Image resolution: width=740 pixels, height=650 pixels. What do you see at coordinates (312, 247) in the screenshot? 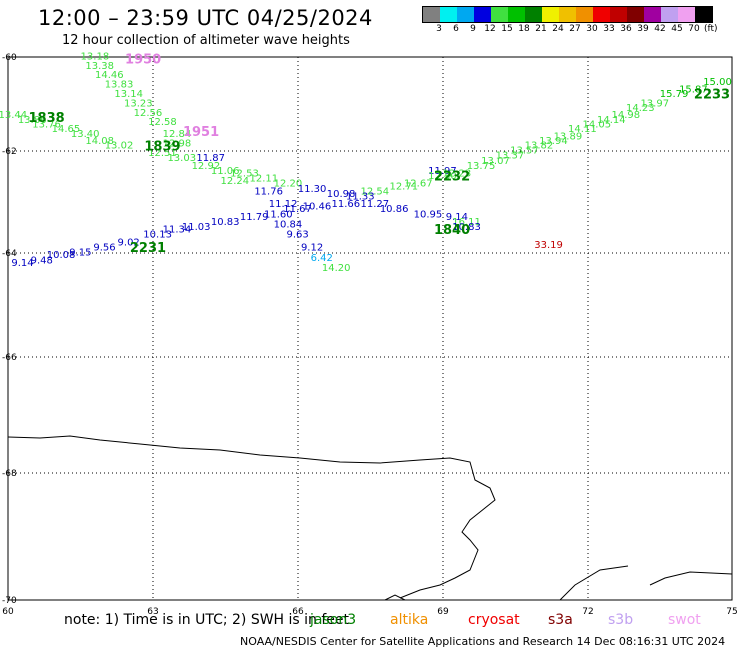
I see `swh-value: 9.12` at bounding box center [312, 247].